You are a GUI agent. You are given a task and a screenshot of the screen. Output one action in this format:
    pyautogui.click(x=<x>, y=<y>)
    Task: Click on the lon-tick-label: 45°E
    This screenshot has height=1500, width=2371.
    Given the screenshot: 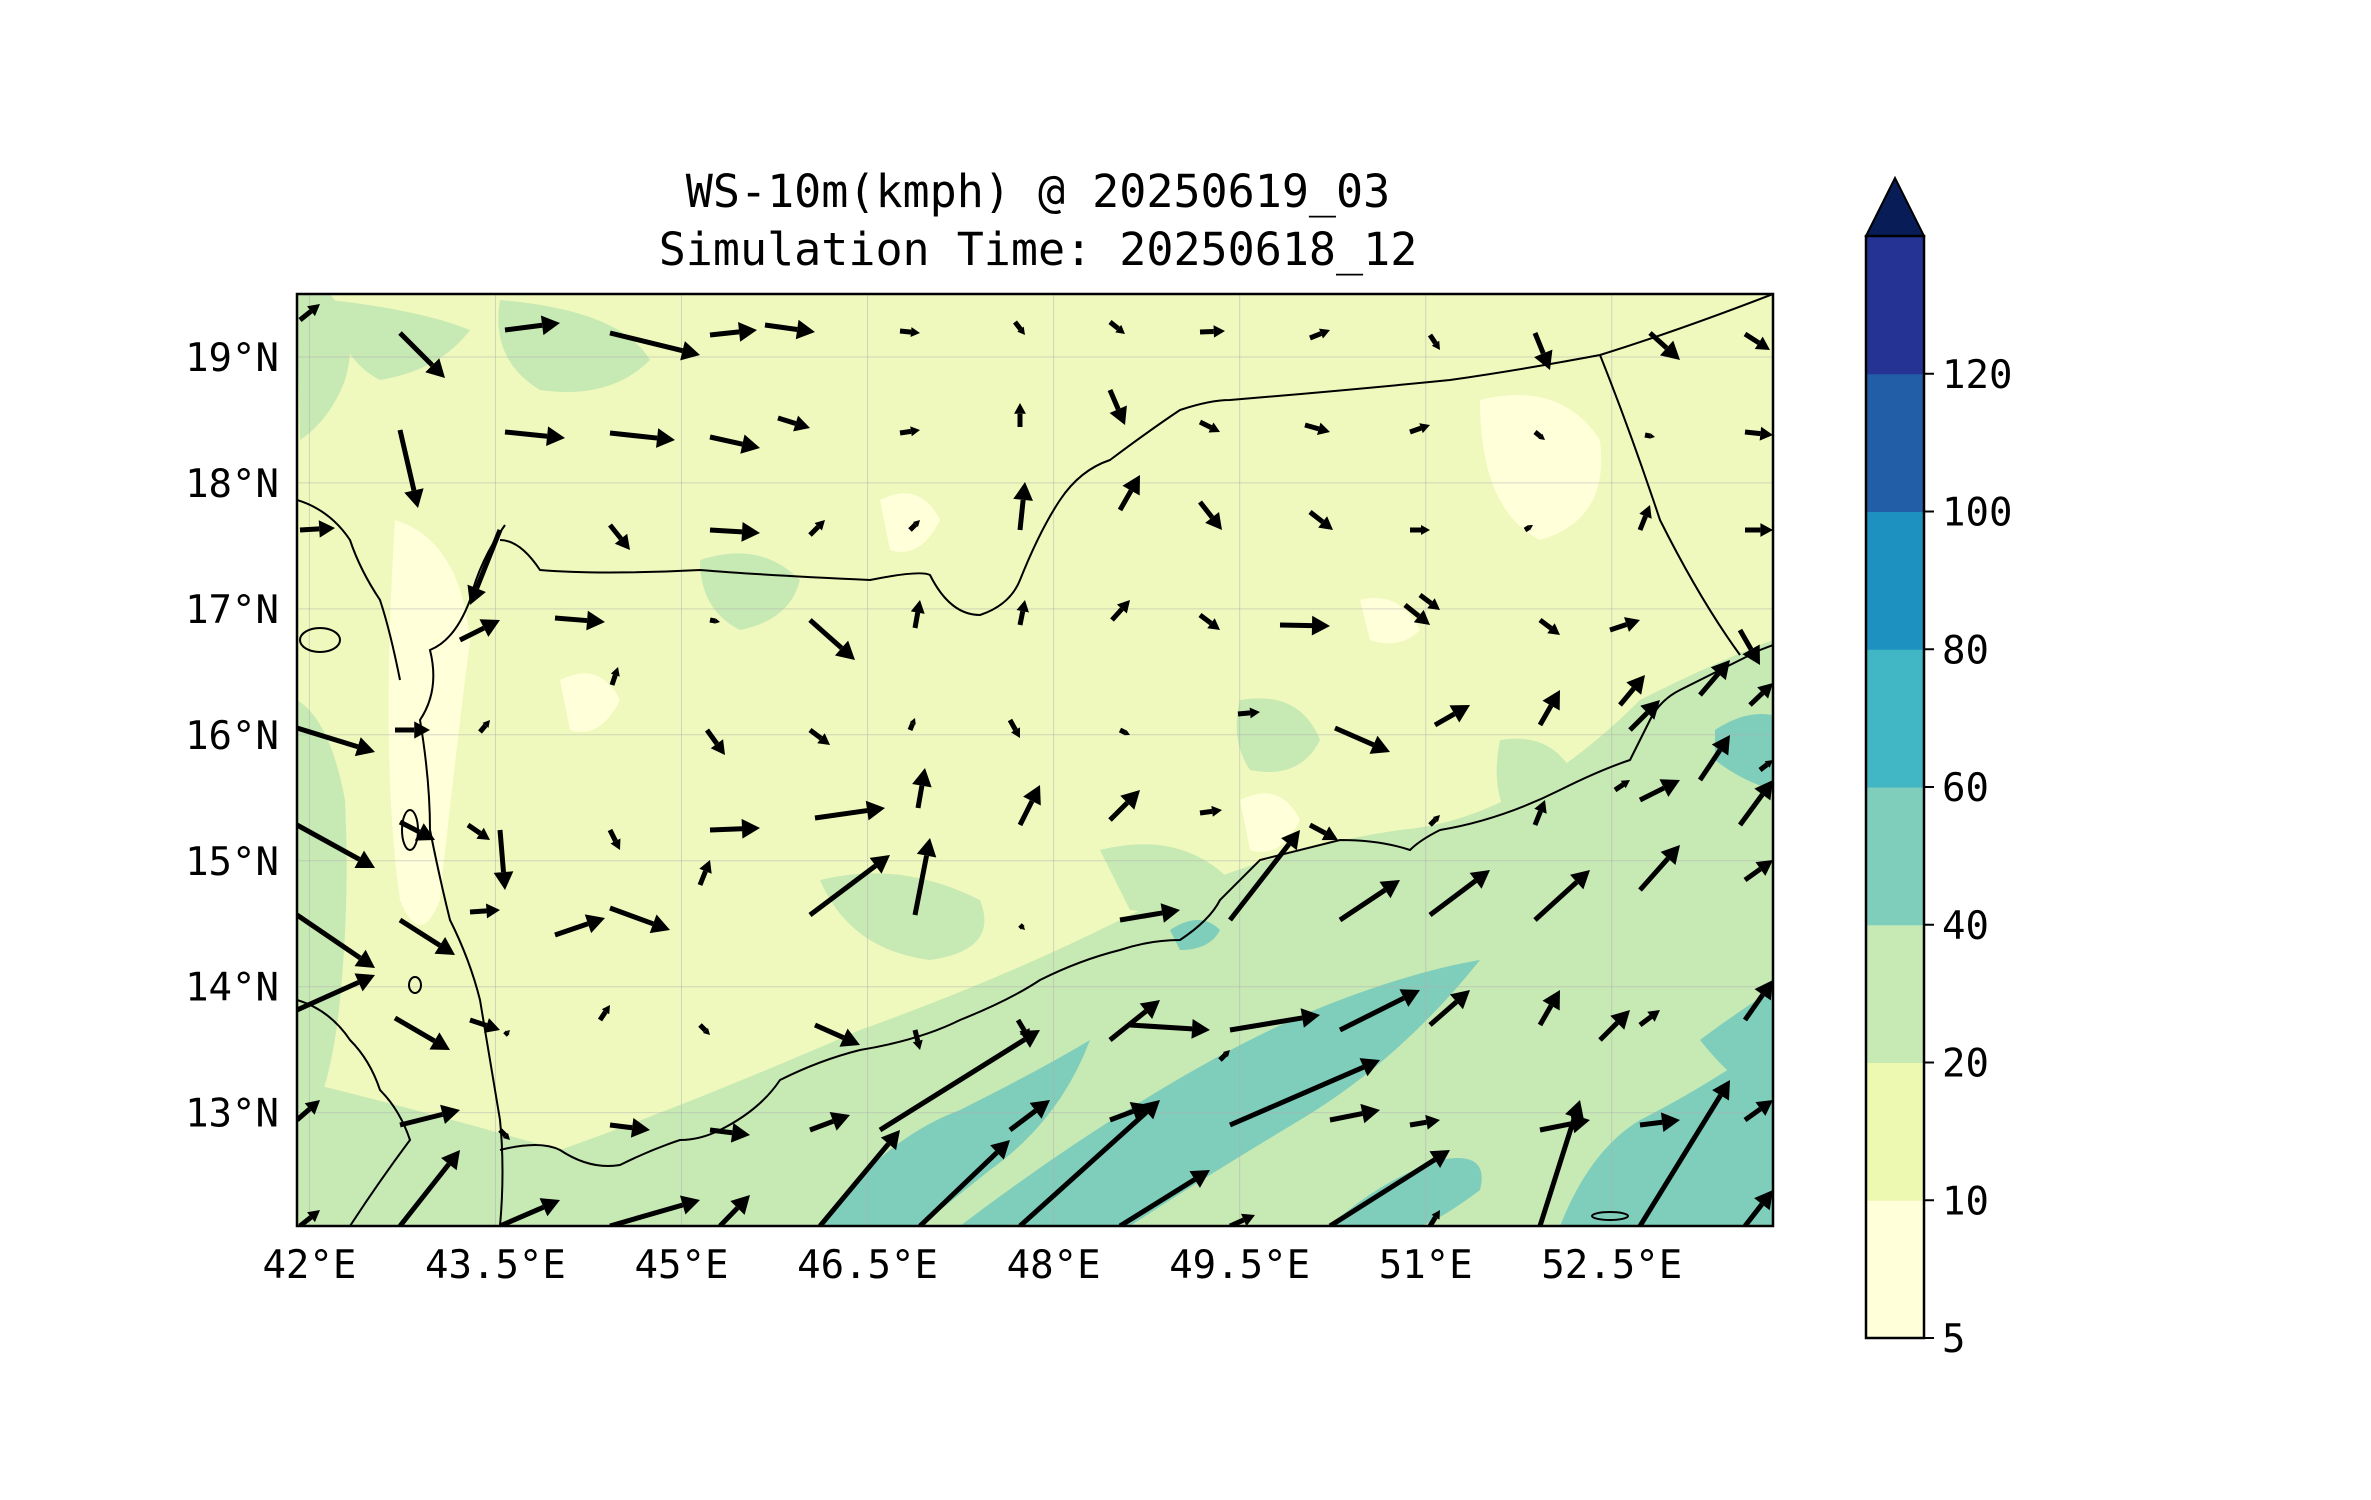 What is the action you would take?
    pyautogui.click(x=682, y=1265)
    